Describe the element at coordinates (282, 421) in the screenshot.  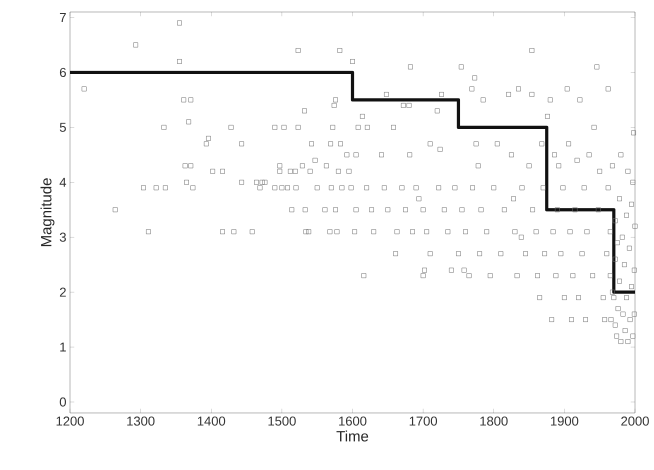
I see `x-tick-label: 1500` at that location.